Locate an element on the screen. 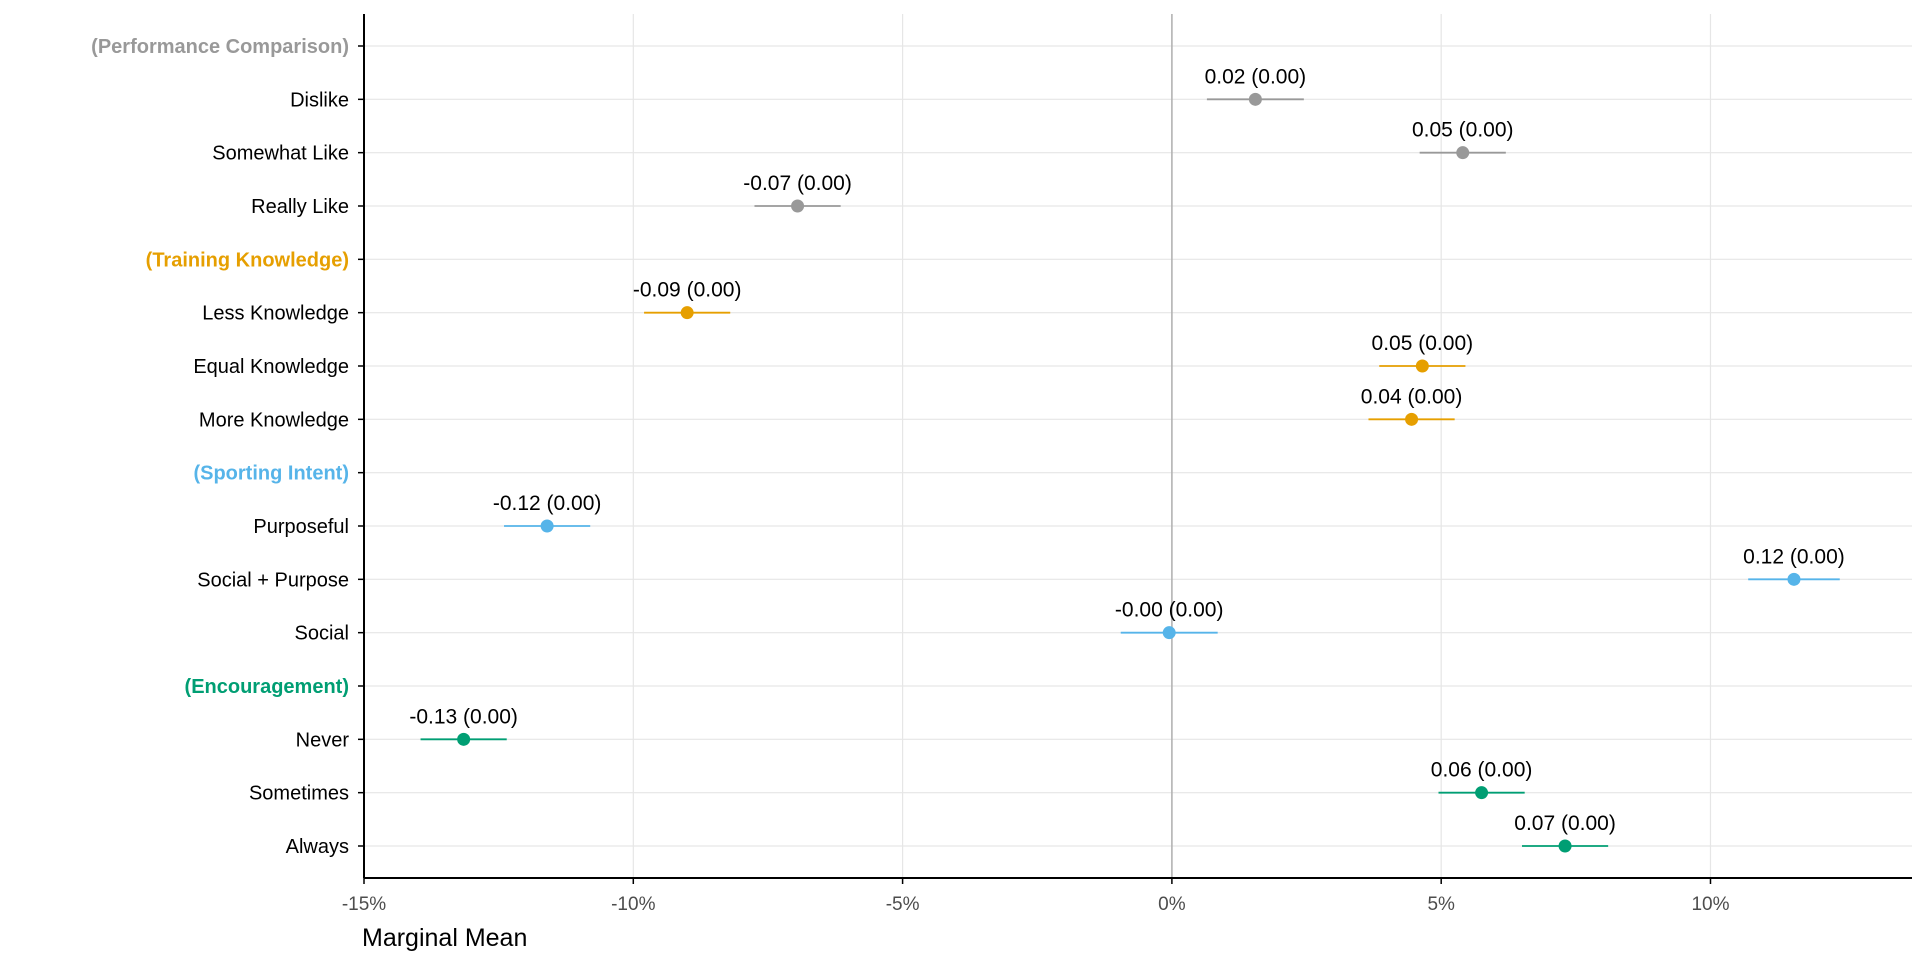 The width and height of the screenshot is (1920, 965). row-label: More Knowledge is located at coordinates (274, 420).